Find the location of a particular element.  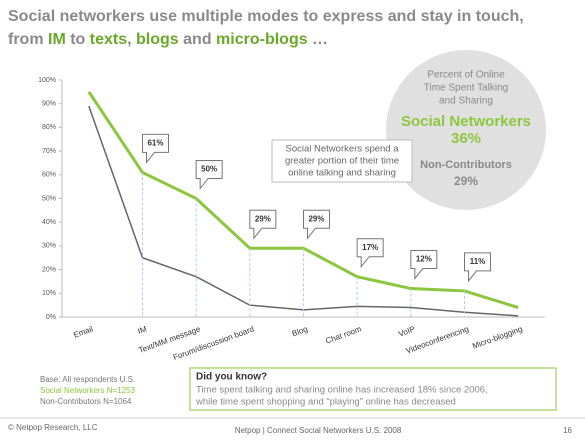

callout-text: Social Networkers spend a is located at coordinates (343, 149).